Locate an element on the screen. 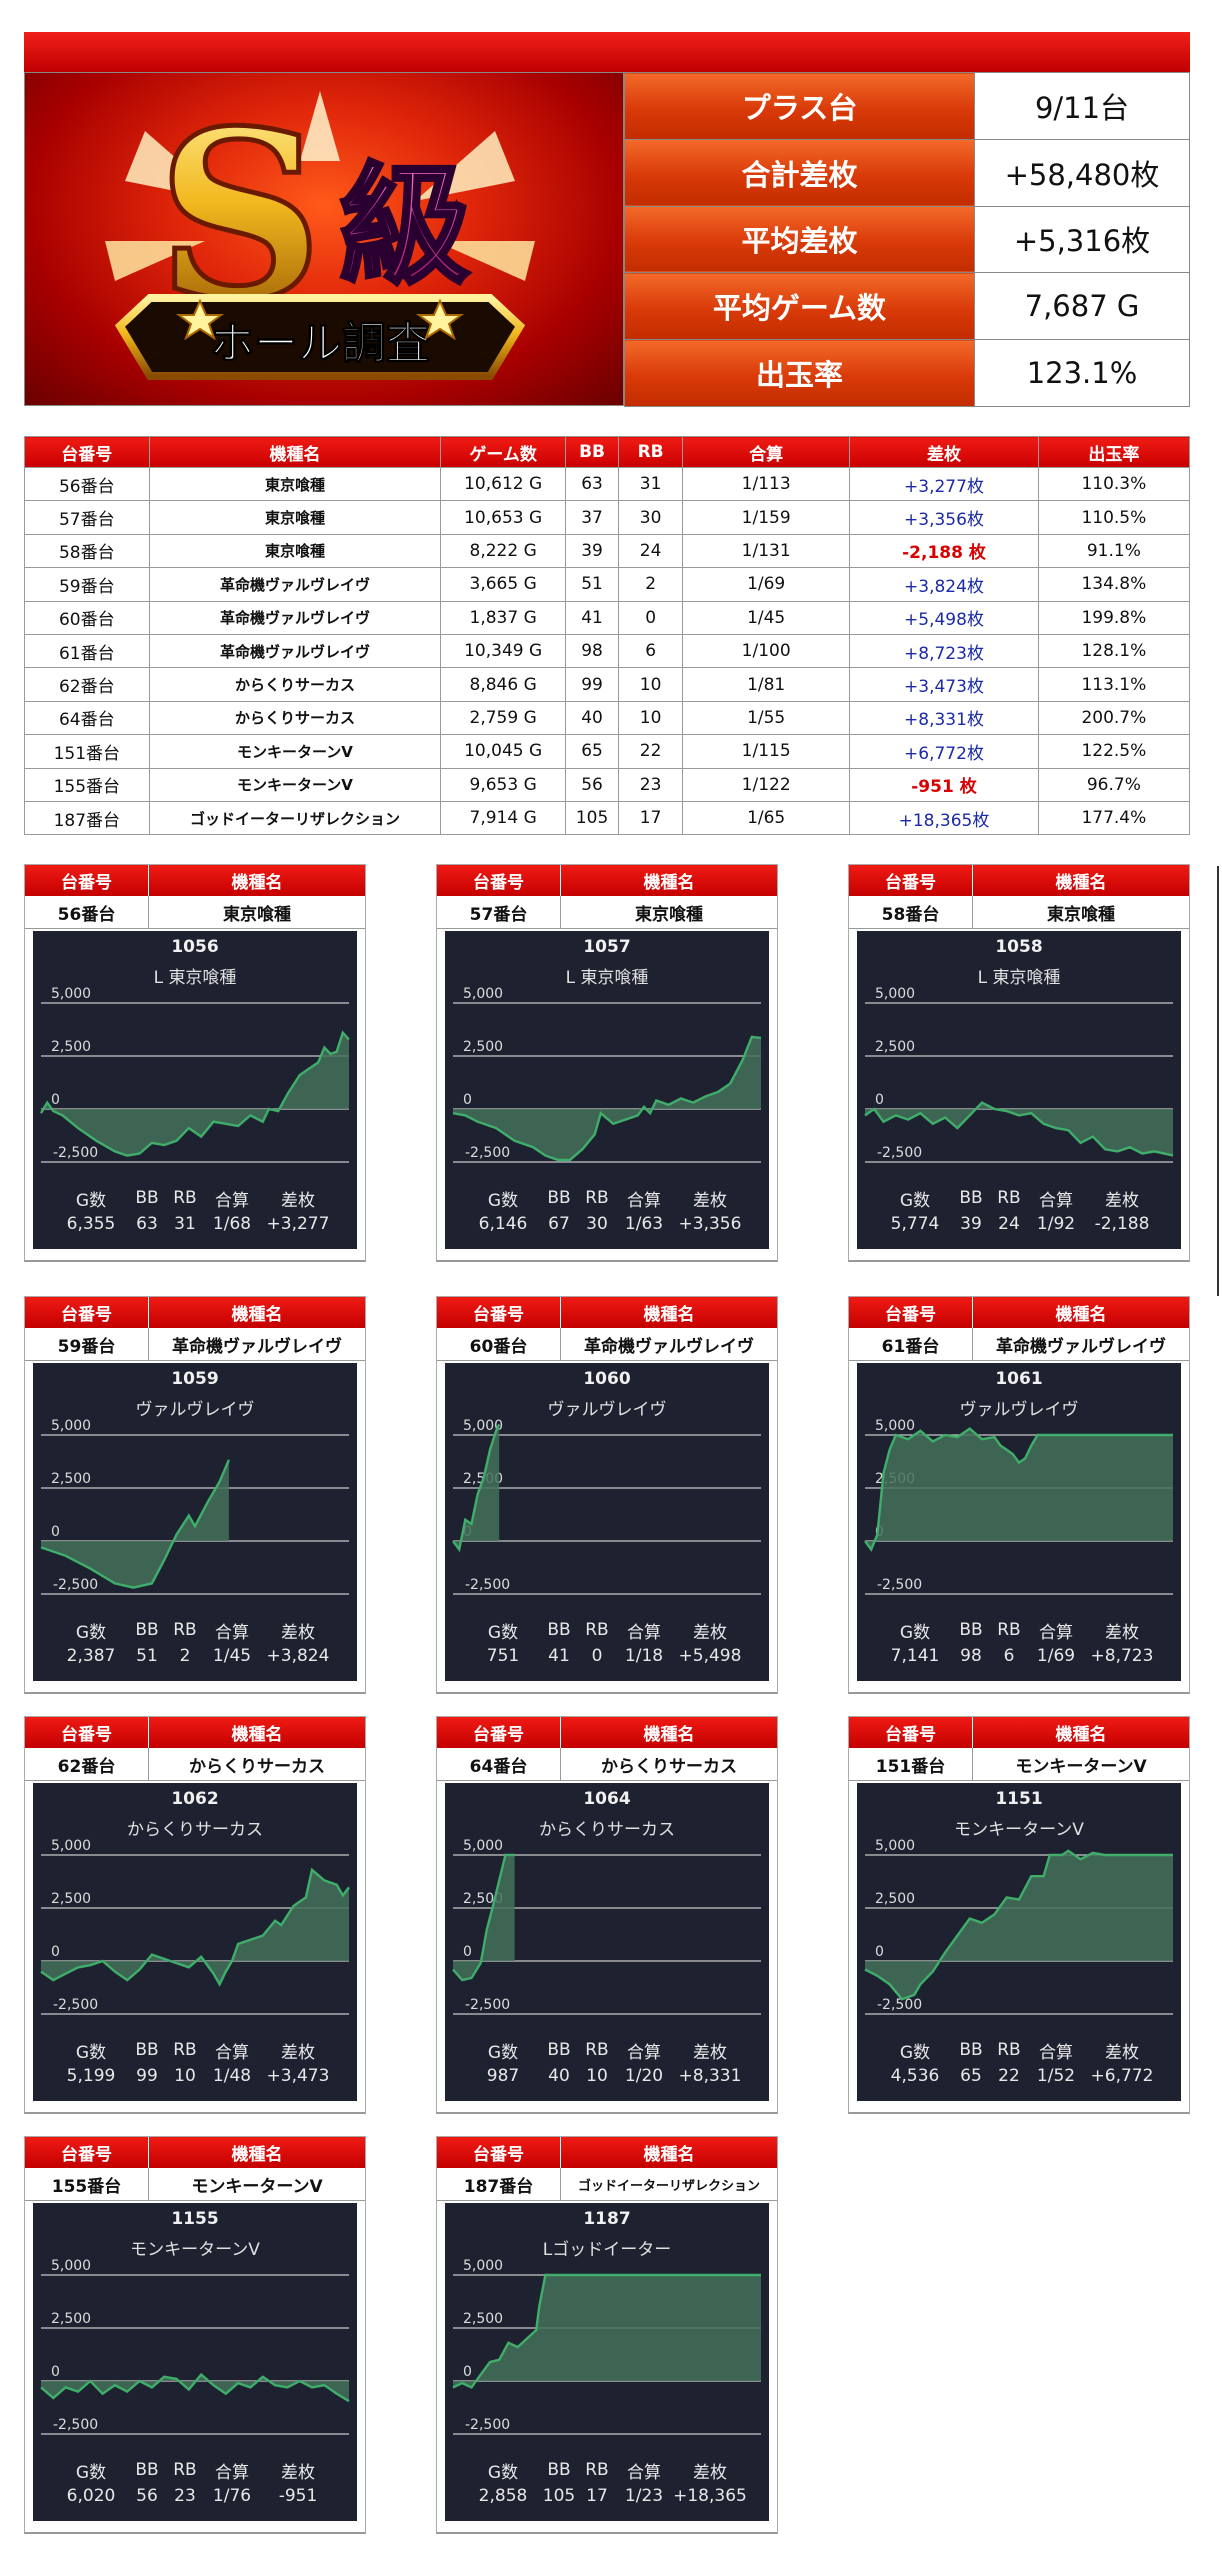 Image resolution: width=1222 pixels, height=2560 pixels. stat-value: +5,498 is located at coordinates (710, 1656).